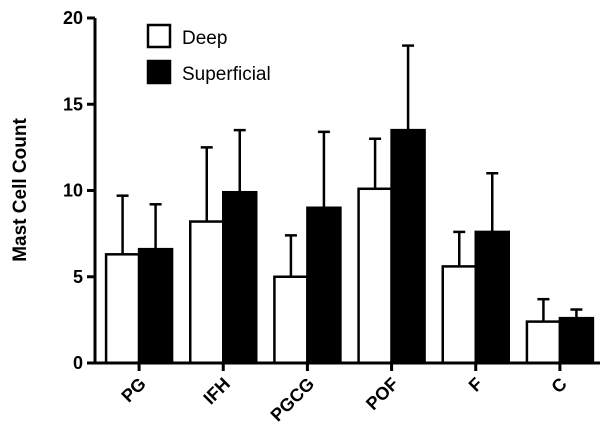 The image size is (607, 437). I want to click on legend-swatch-superficial, so click(159, 72).